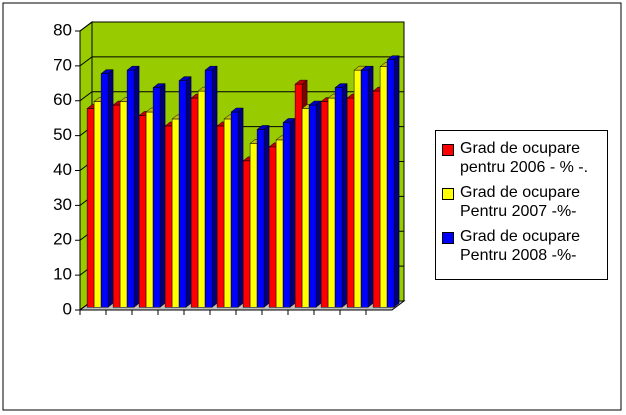  Describe the element at coordinates (62, 64) in the screenshot. I see `y-tick-label: 70` at that location.